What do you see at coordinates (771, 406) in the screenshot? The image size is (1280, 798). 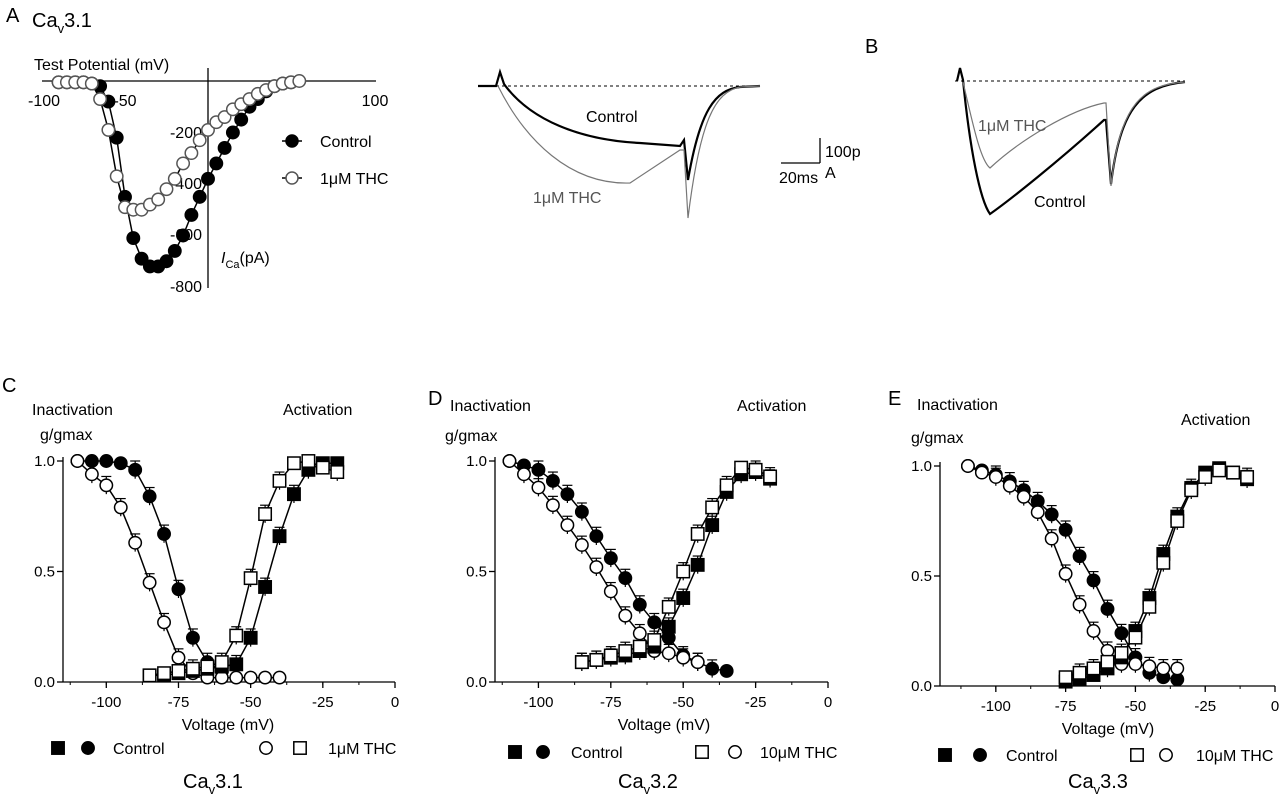 I see `d-activation-label: Activation` at bounding box center [771, 406].